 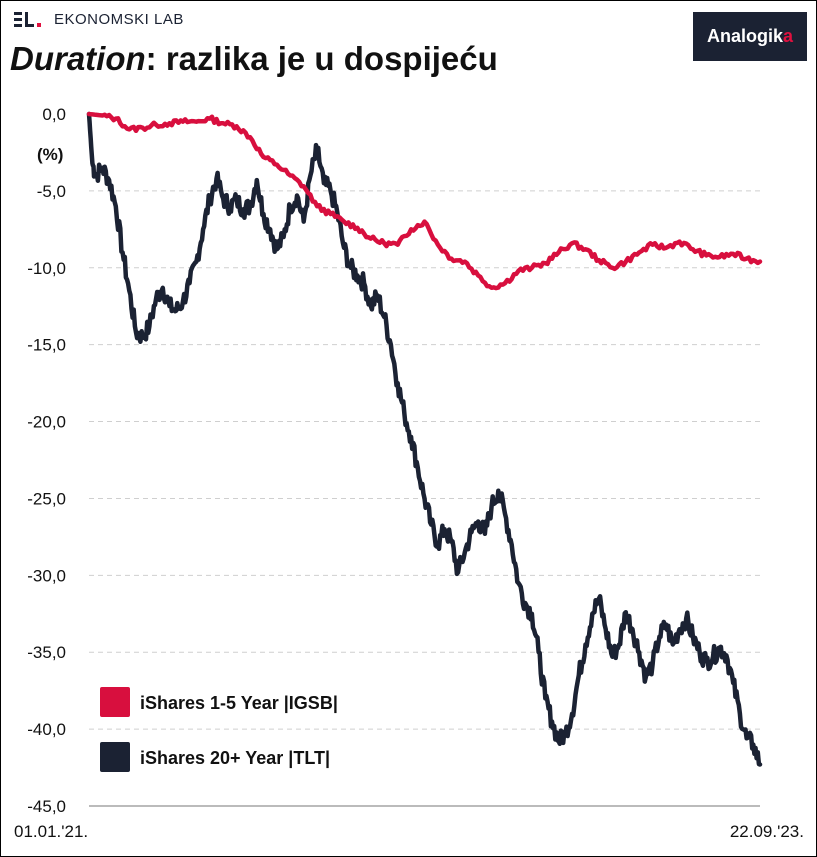 What do you see at coordinates (788, 36) in the screenshot?
I see `analogika-logo-accent: a` at bounding box center [788, 36].